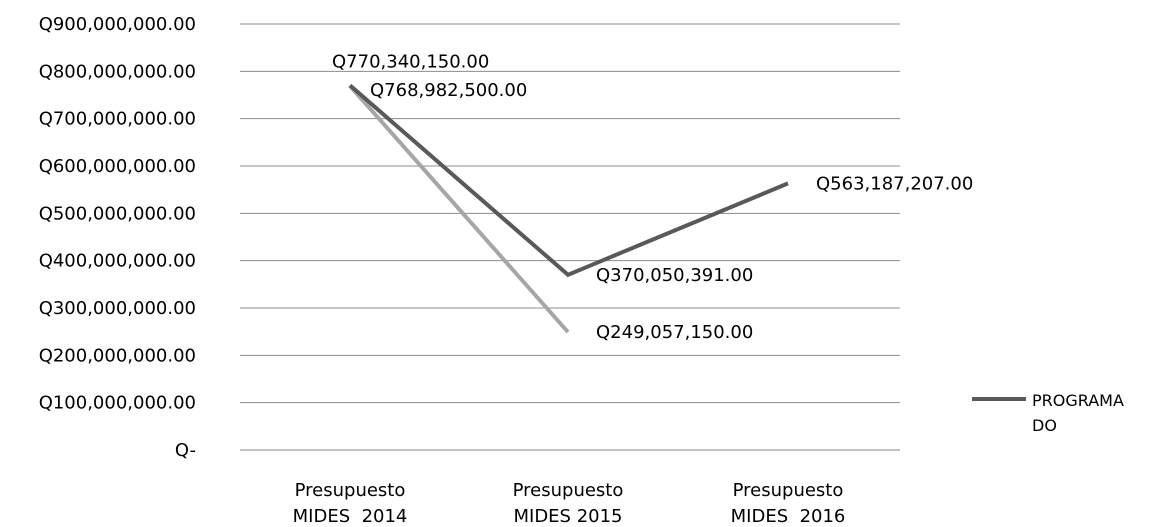 The width and height of the screenshot is (1167, 527). Describe the element at coordinates (117, 71) in the screenshot. I see `y-tick-label: Q800,000,000.00` at that location.